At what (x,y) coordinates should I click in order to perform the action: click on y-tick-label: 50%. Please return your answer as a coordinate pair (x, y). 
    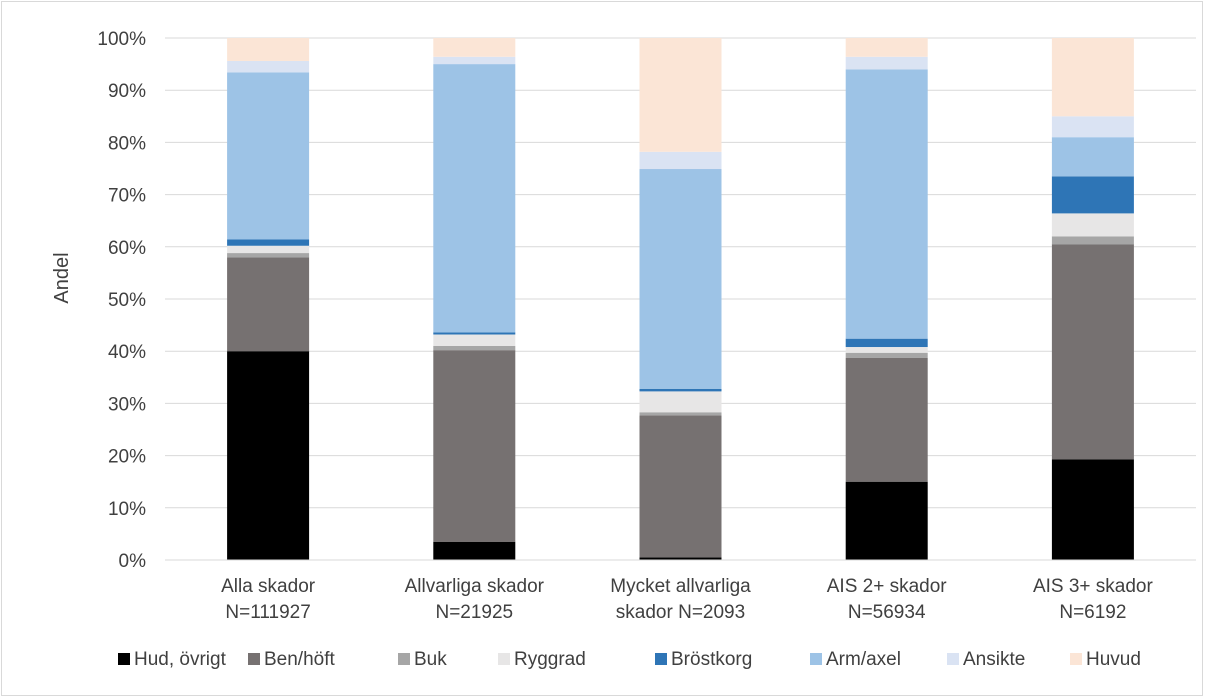
    Looking at the image, I should click on (127, 300).